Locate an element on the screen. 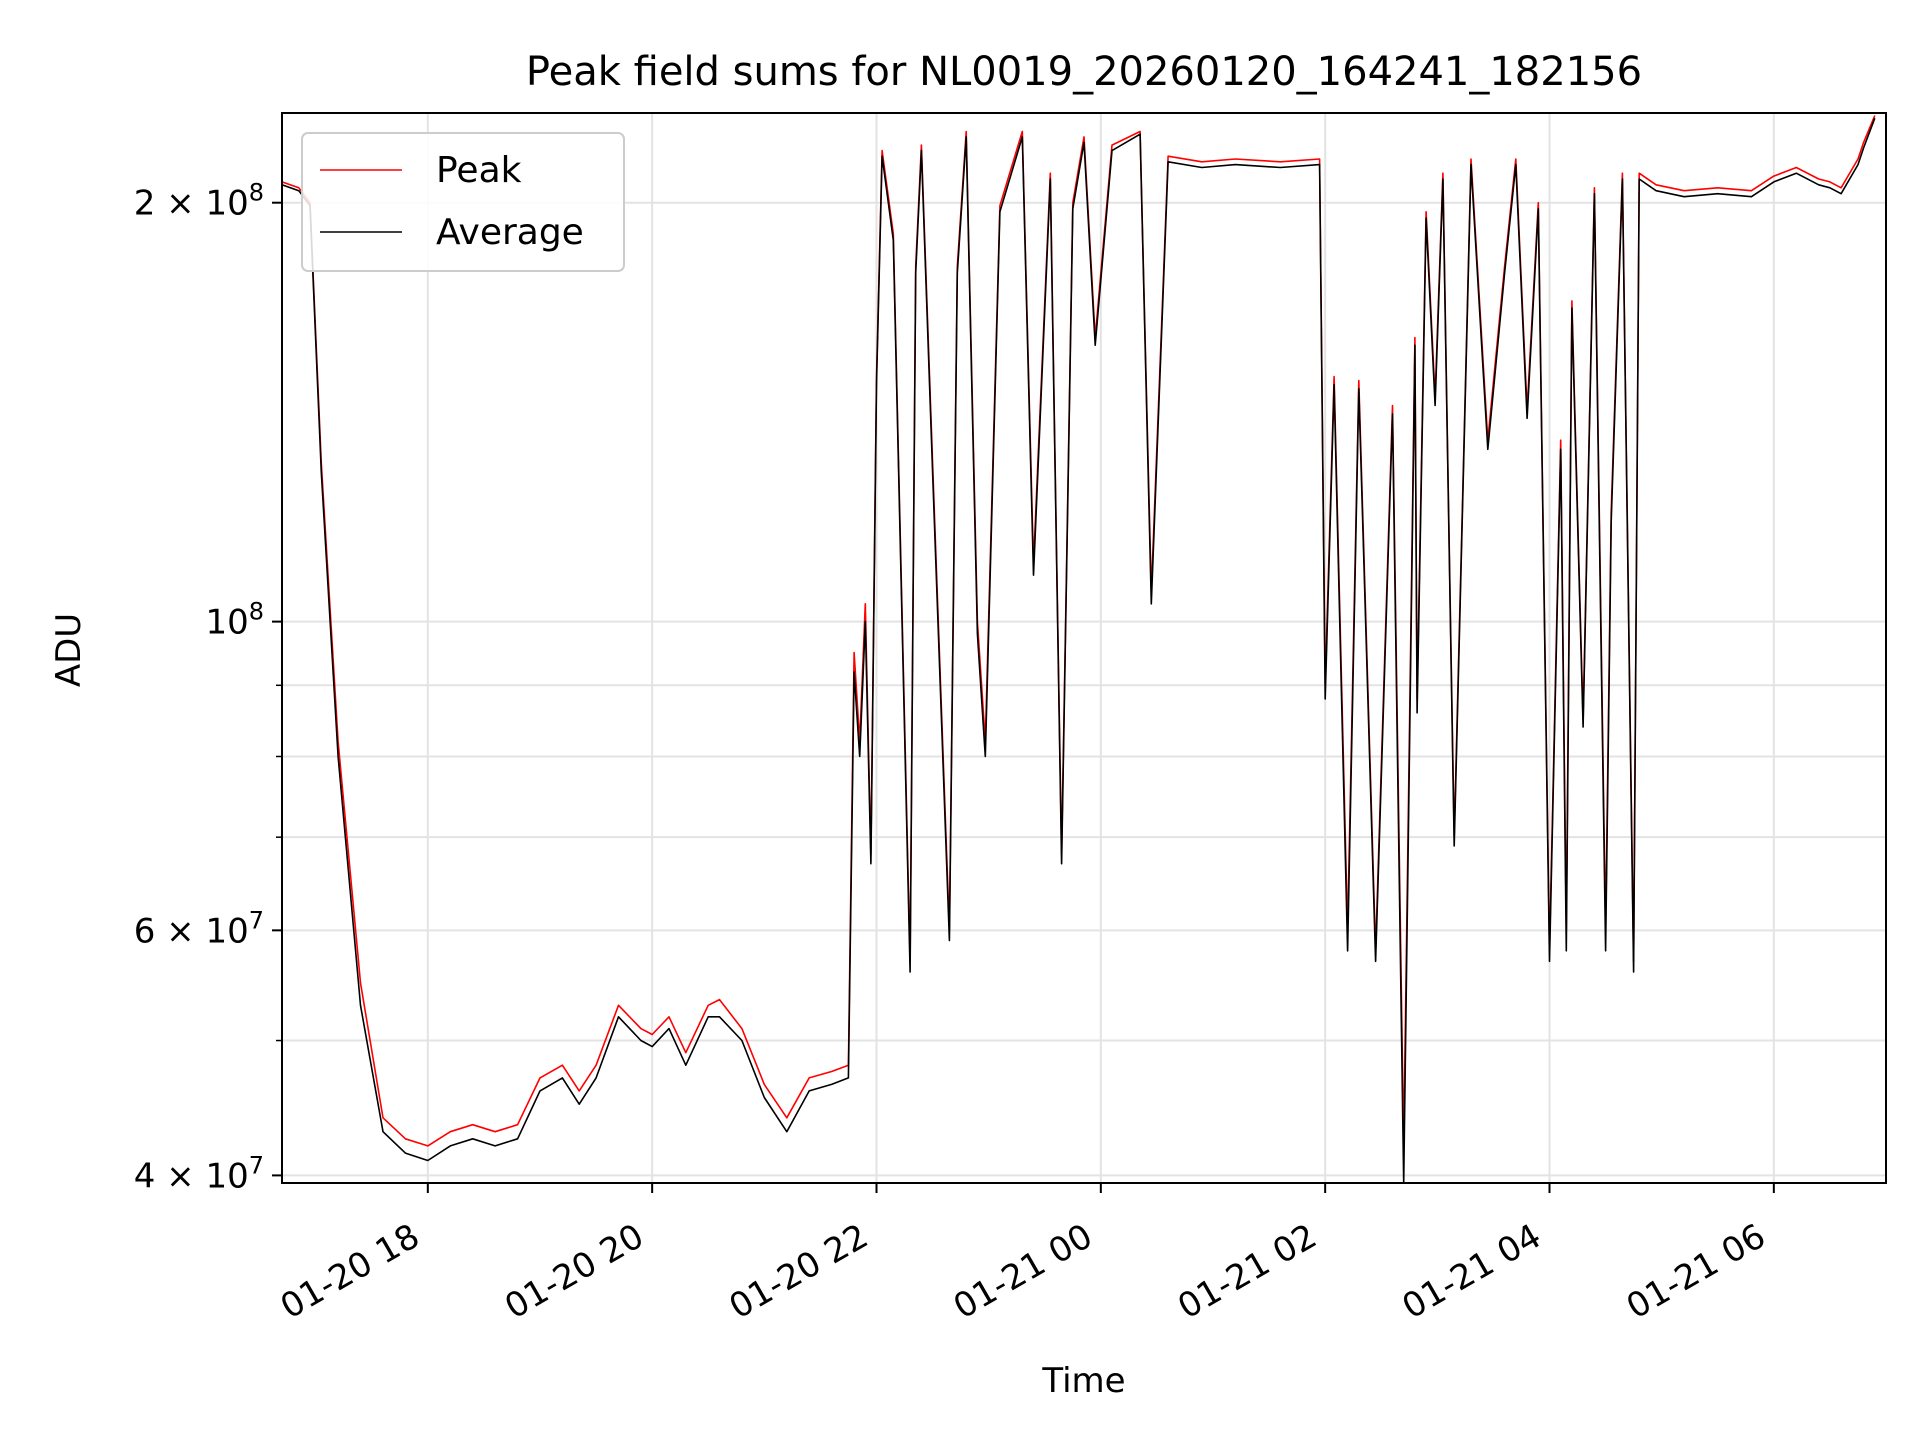  x-axis-label: Time is located at coordinates (1083, 1381).